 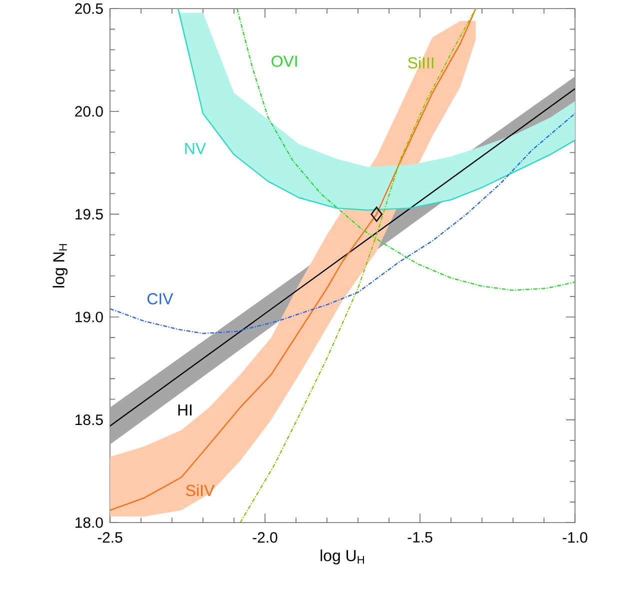 What do you see at coordinates (60, 266) in the screenshot?
I see `y-axis-title: log N$_{H}$` at bounding box center [60, 266].